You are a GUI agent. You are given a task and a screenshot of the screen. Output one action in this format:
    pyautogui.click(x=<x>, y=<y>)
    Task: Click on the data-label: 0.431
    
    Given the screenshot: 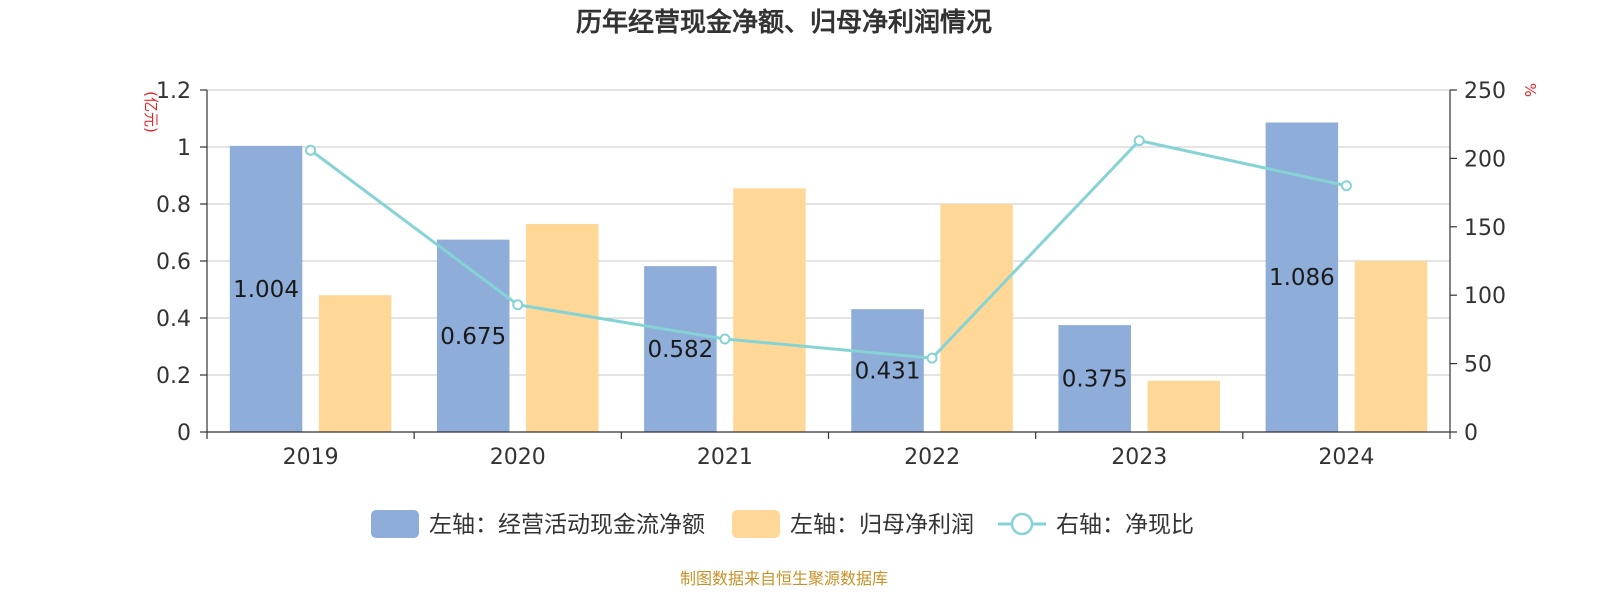 What is the action you would take?
    pyautogui.click(x=888, y=372)
    